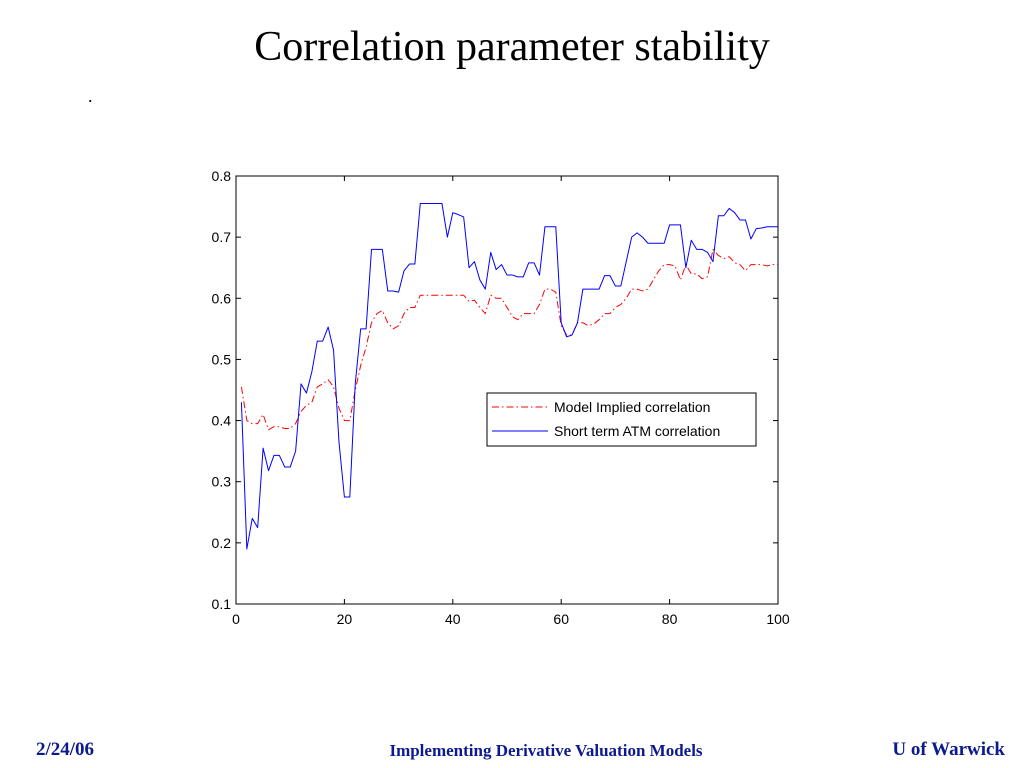 Image resolution: width=1024 pixels, height=768 pixels. Describe the element at coordinates (222, 176) in the screenshot. I see `y-tick-label: 0.8` at that location.